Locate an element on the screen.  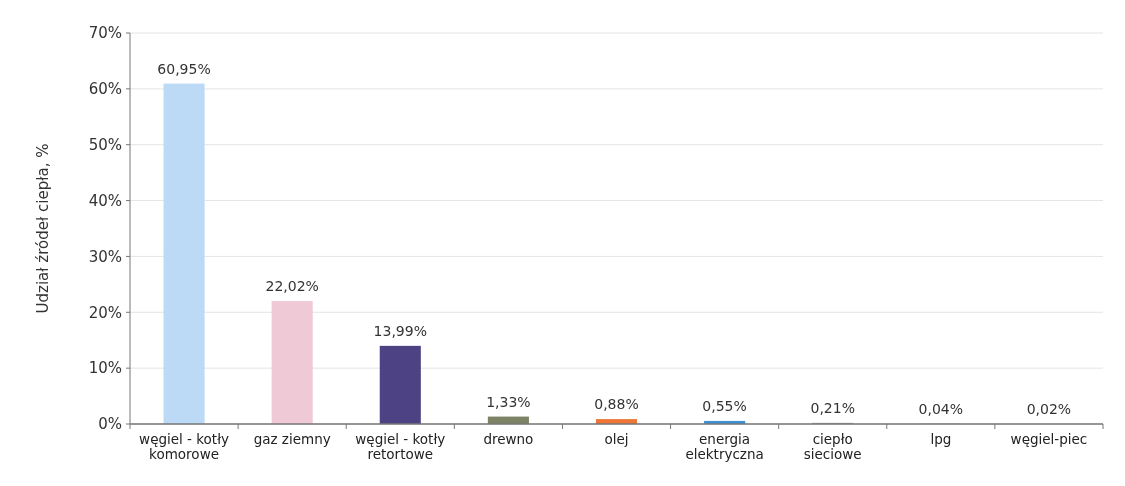
x-tick-label: olej is located at coordinates (616, 439).